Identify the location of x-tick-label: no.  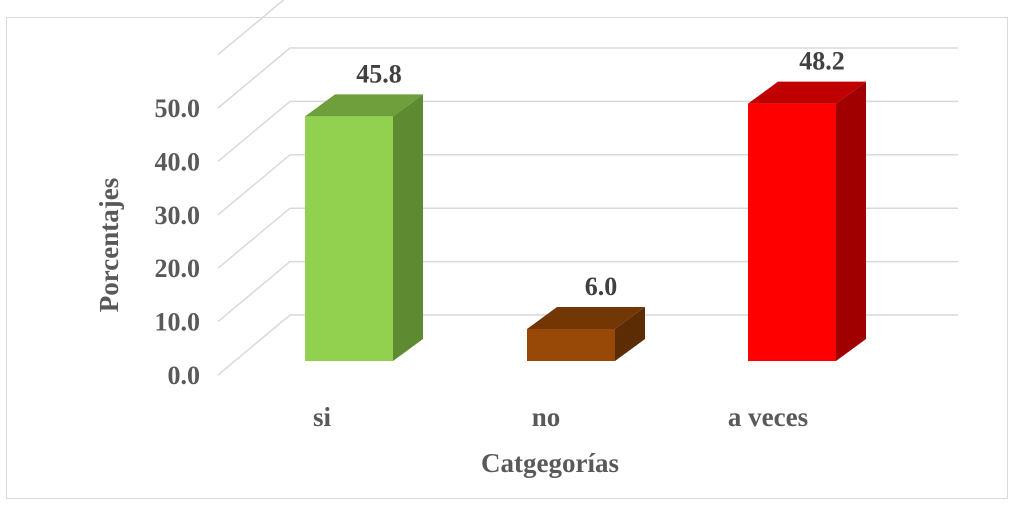
(546, 417).